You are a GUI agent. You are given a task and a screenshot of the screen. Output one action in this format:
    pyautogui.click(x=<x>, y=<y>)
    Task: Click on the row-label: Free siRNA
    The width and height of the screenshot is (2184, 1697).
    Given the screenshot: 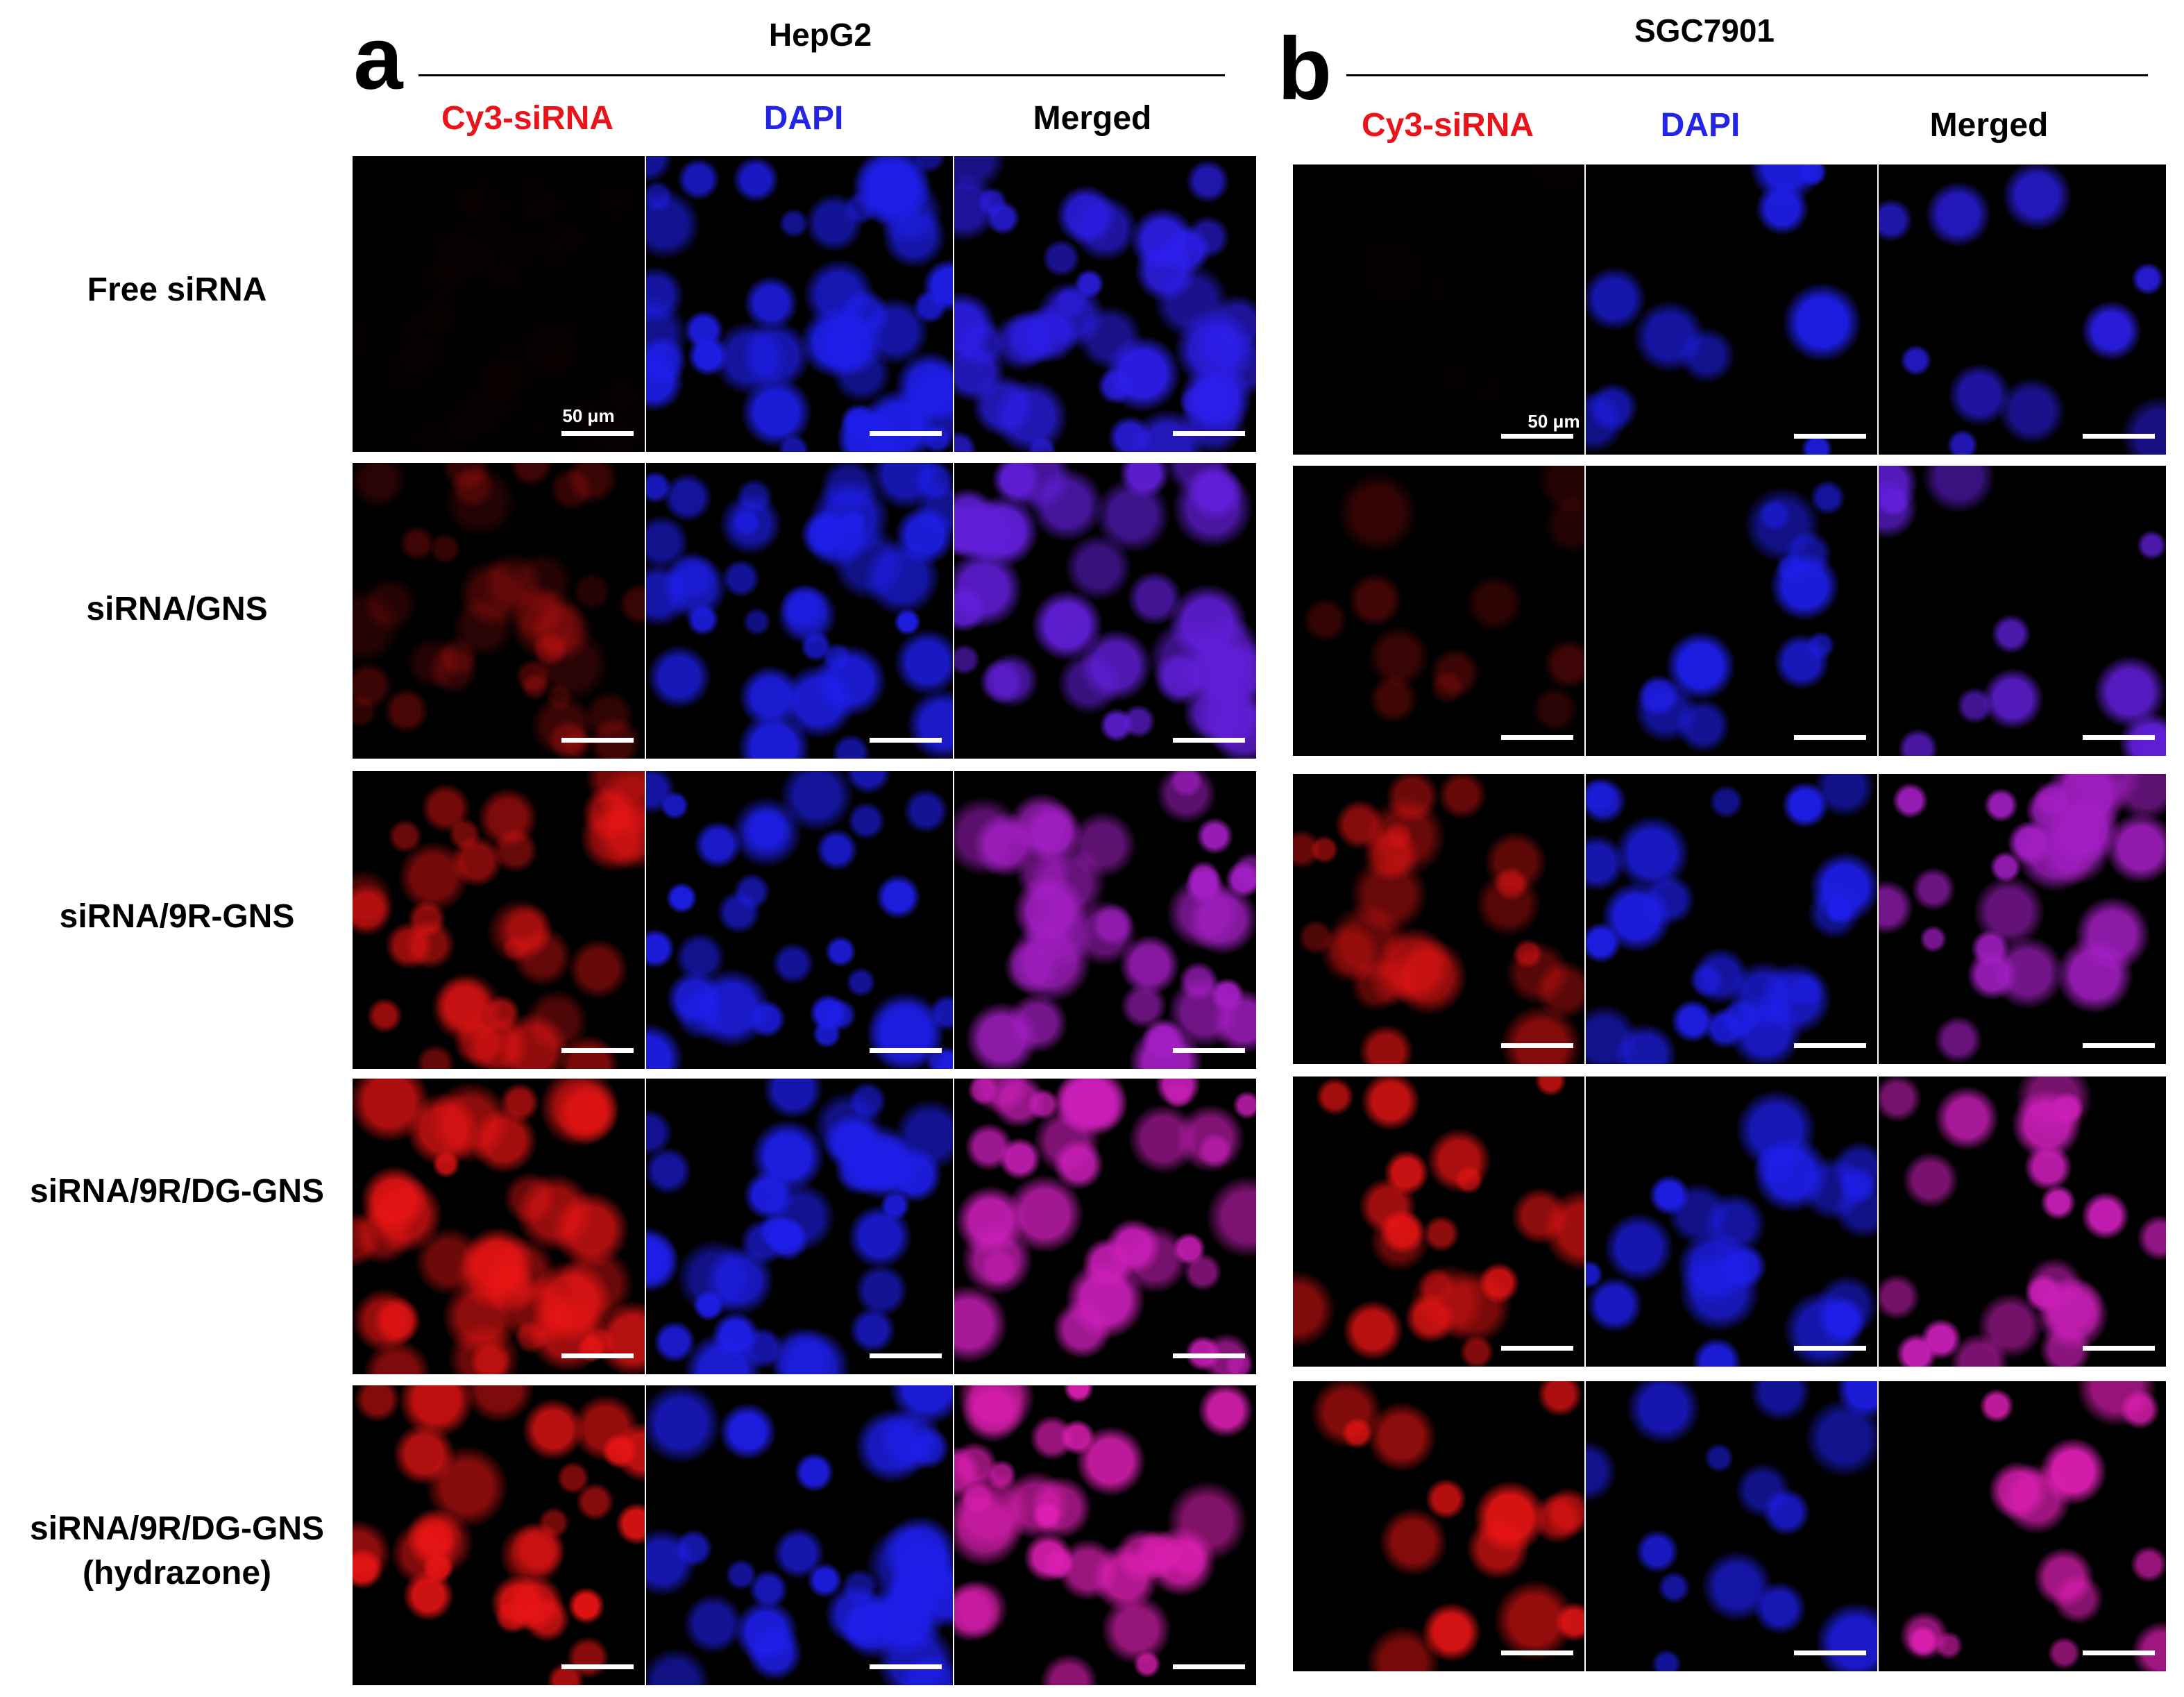 What is the action you would take?
    pyautogui.click(x=177, y=289)
    